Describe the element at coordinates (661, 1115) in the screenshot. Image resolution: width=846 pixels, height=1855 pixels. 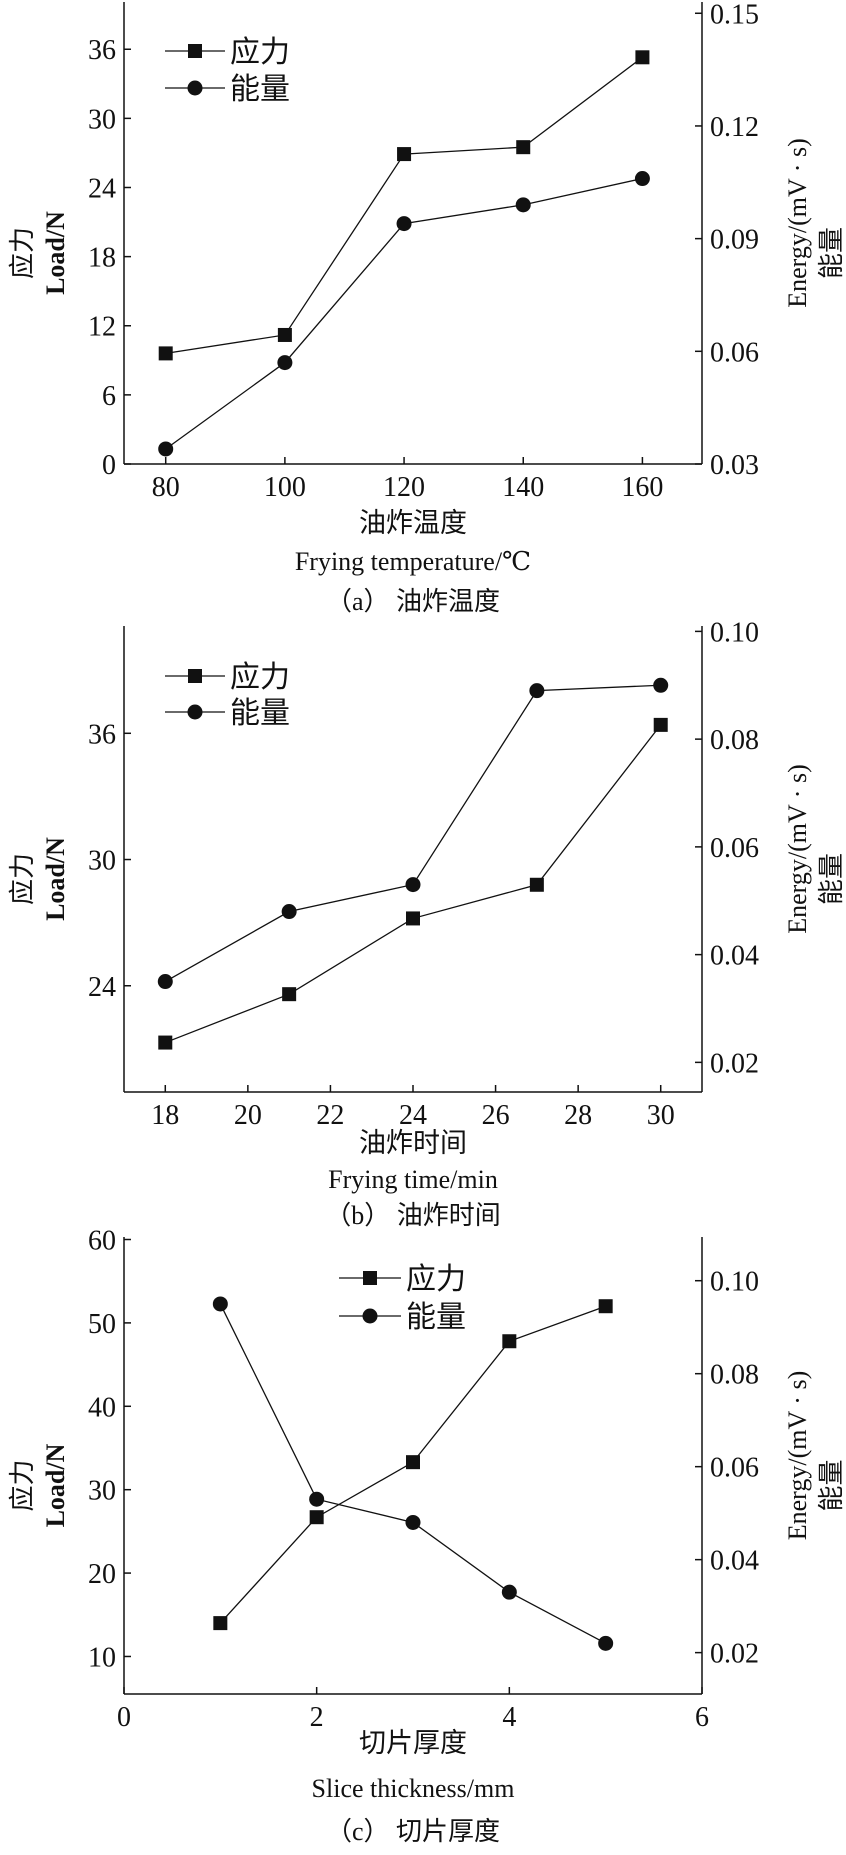
I see `x-tick-label: 30` at that location.